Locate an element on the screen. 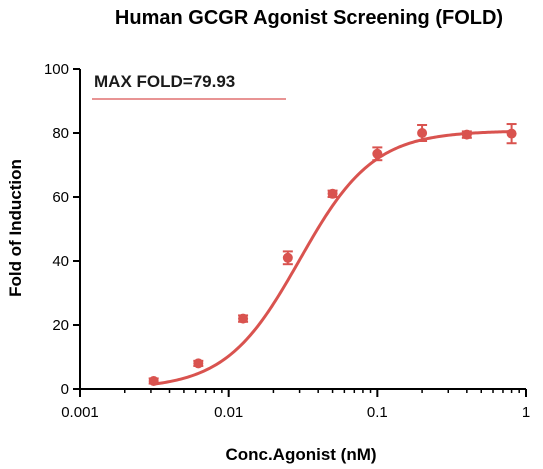 The image size is (543, 469). y-tick-label: 60 is located at coordinates (60, 197).